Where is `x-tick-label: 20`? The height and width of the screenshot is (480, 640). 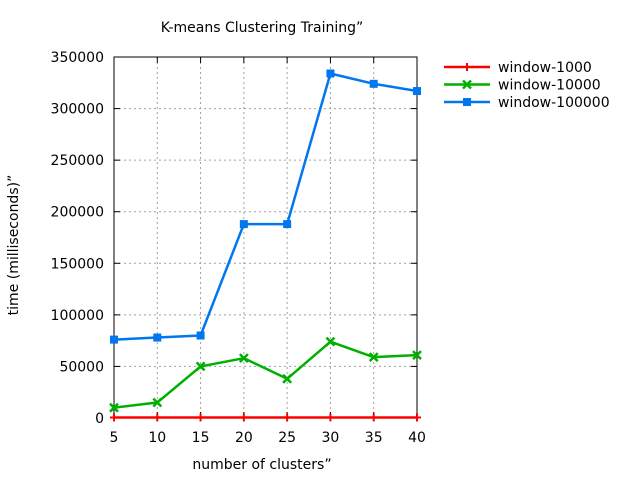
x-tick-label: 20 is located at coordinates (244, 438).